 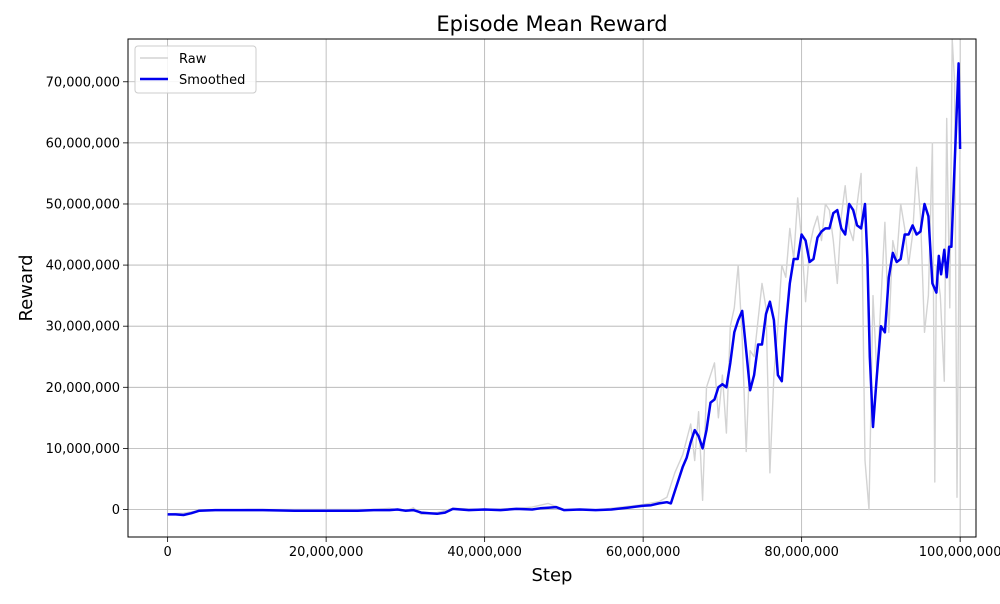 I want to click on x-tick-label: 80,000,000, so click(x=801, y=552).